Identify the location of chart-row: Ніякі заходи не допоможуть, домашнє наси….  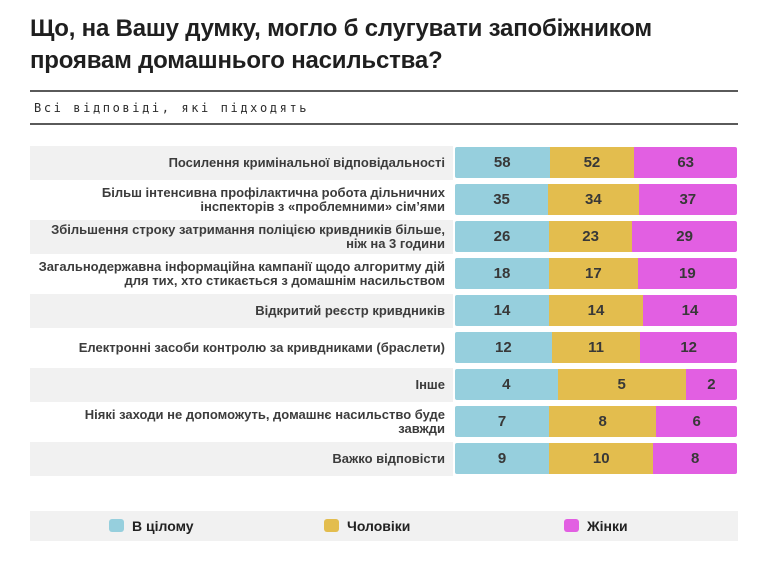
(384, 421).